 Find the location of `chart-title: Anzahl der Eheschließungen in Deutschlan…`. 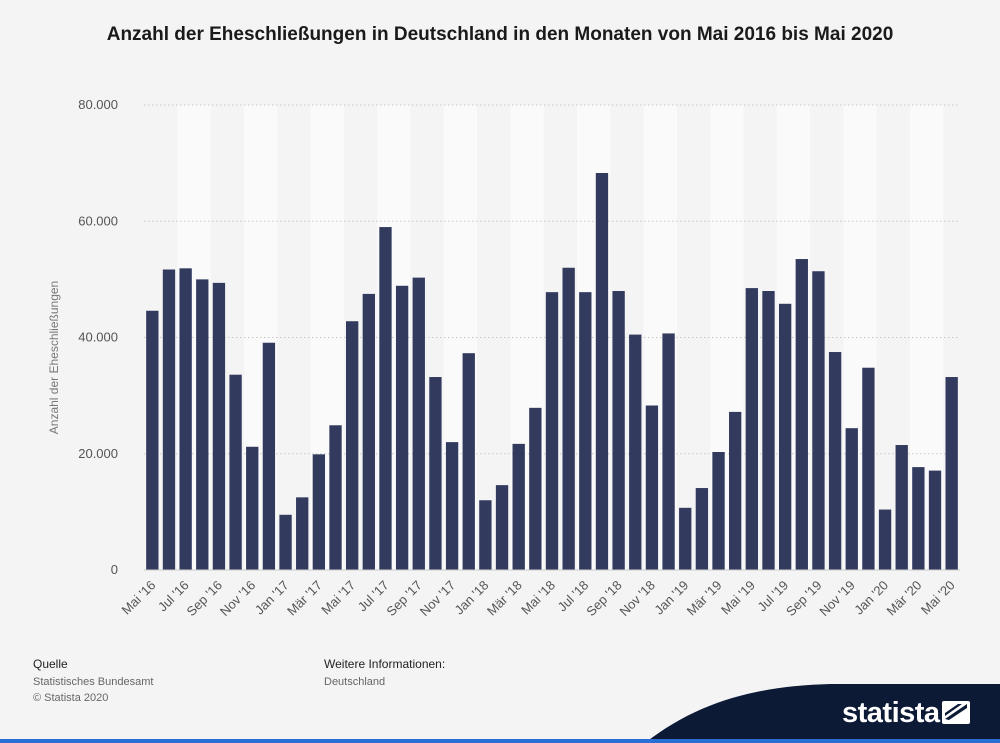

chart-title: Anzahl der Eheschließungen in Deutschlan… is located at coordinates (500, 34).